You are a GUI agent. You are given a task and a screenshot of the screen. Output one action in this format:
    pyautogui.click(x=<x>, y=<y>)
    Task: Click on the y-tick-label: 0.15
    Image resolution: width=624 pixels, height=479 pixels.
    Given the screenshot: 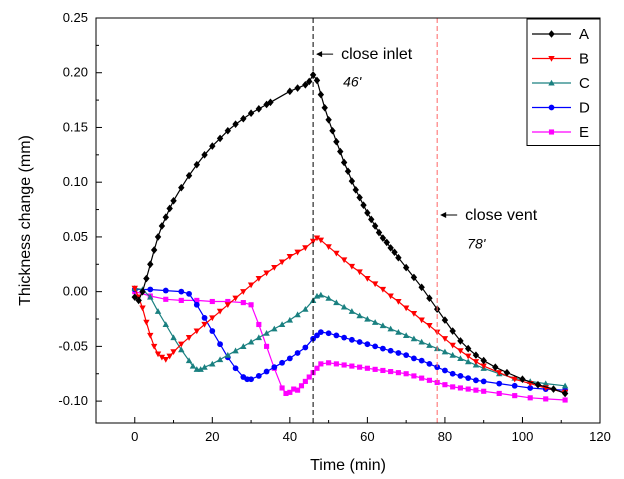 What is the action you would take?
    pyautogui.click(x=75, y=126)
    